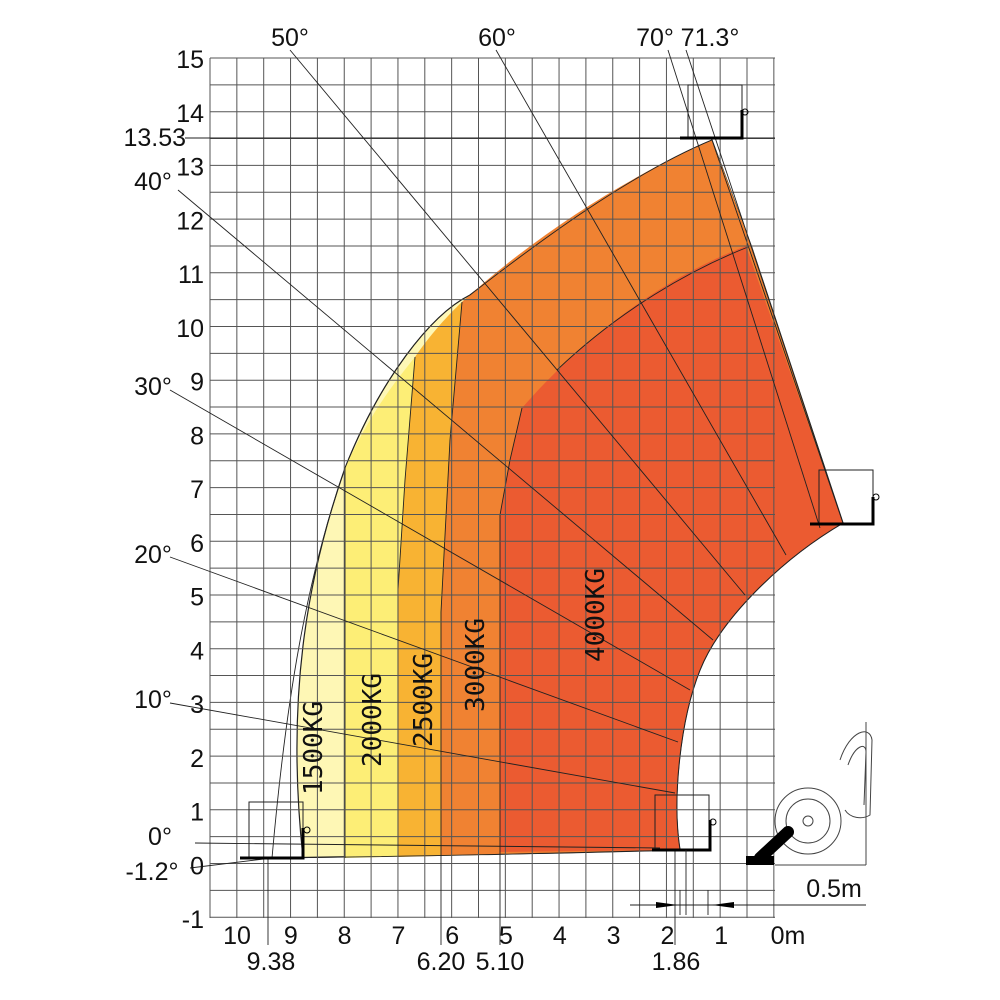  Describe the element at coordinates (190, 221) in the screenshot. I see `y-tick-label: 12` at that location.